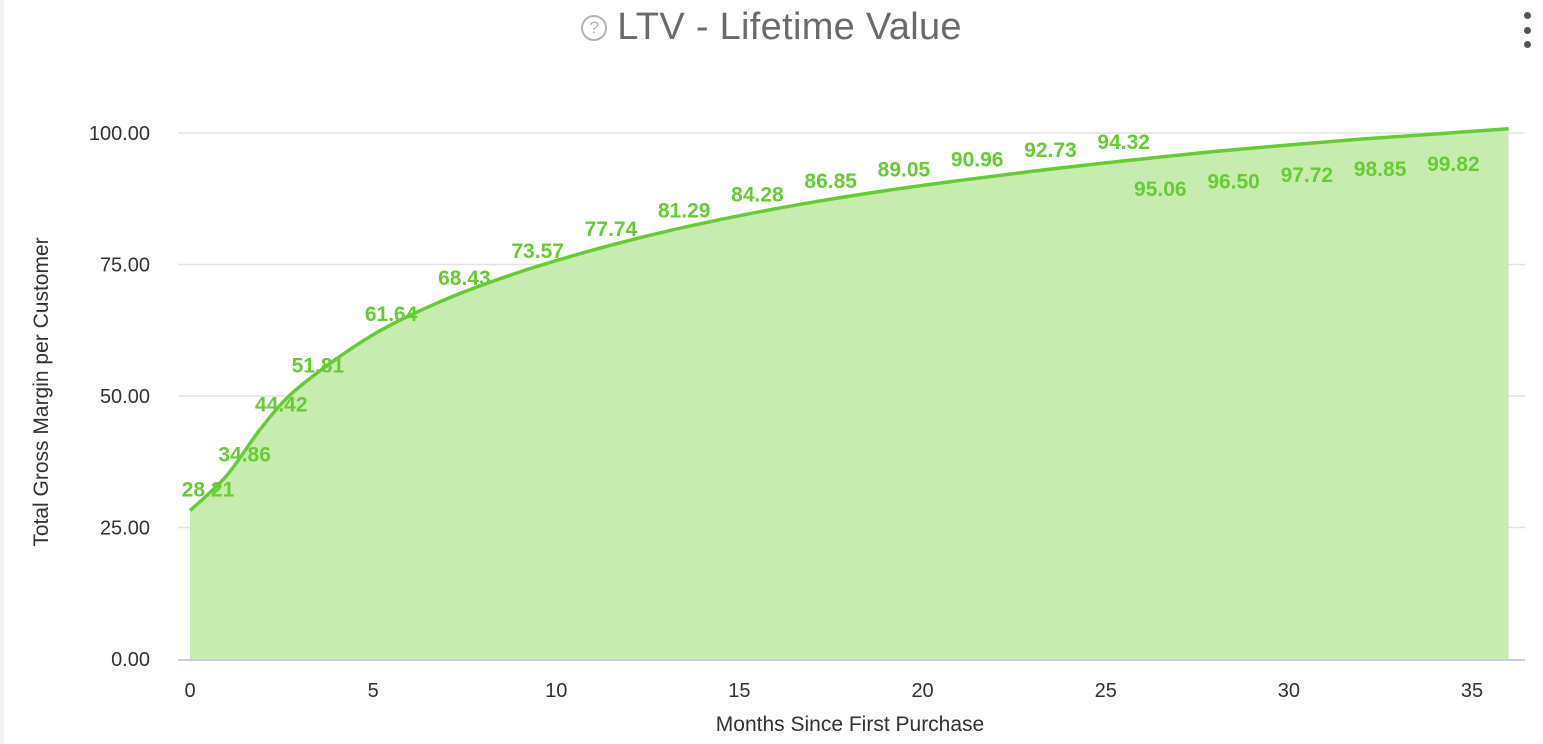  I want to click on y-tick-label: 75.00, so click(125, 266).